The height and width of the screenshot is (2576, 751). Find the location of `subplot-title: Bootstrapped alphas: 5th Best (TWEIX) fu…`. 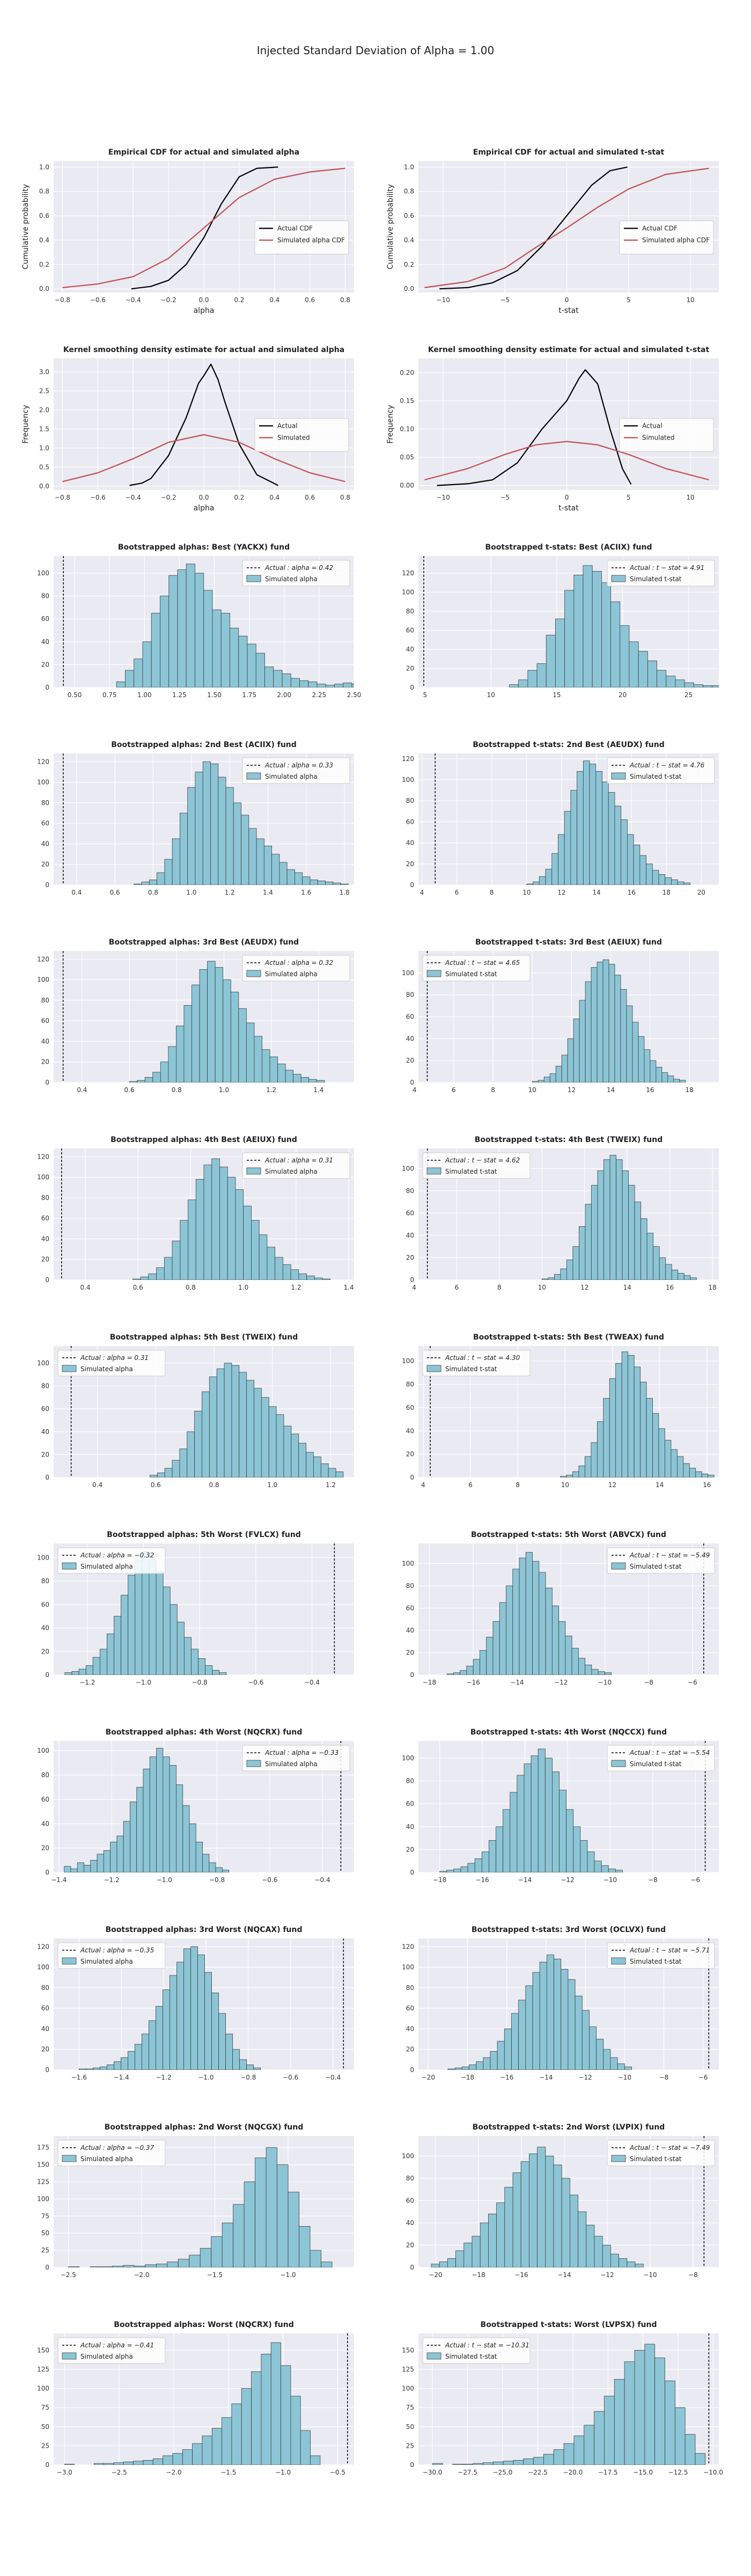

subplot-title: Bootstrapped alphas: 5th Best (TWEIX) fu… is located at coordinates (204, 1337).